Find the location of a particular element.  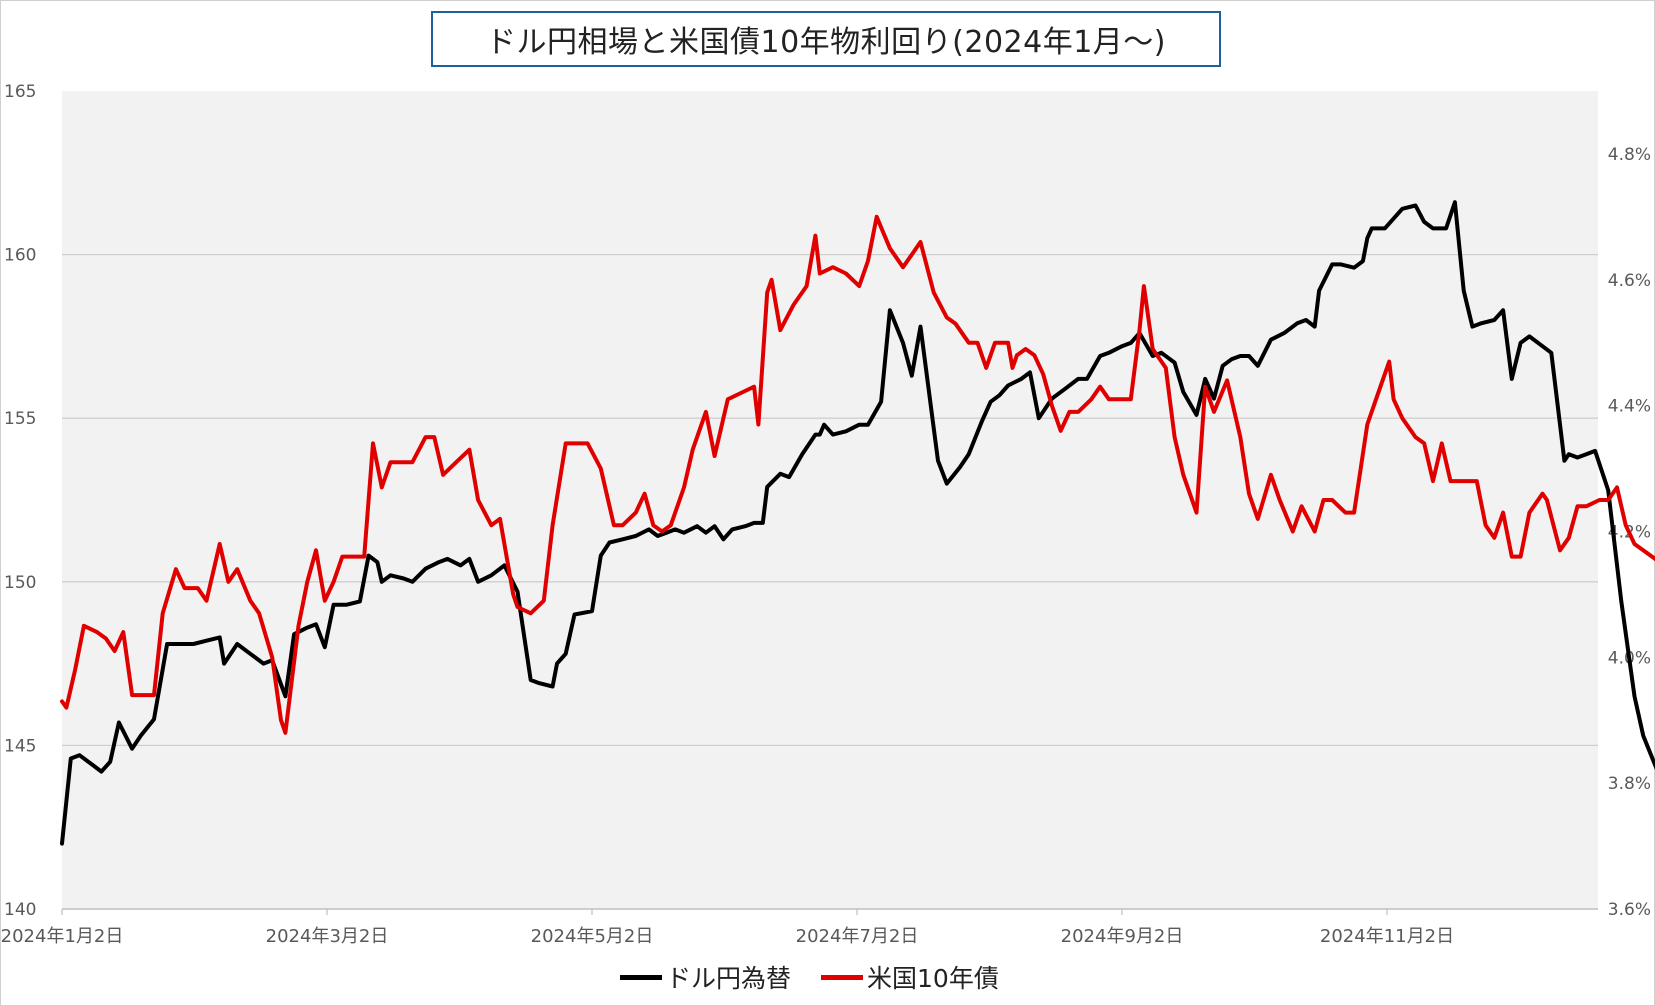

x-tick-label: 2024年3月2日 is located at coordinates (327, 936).